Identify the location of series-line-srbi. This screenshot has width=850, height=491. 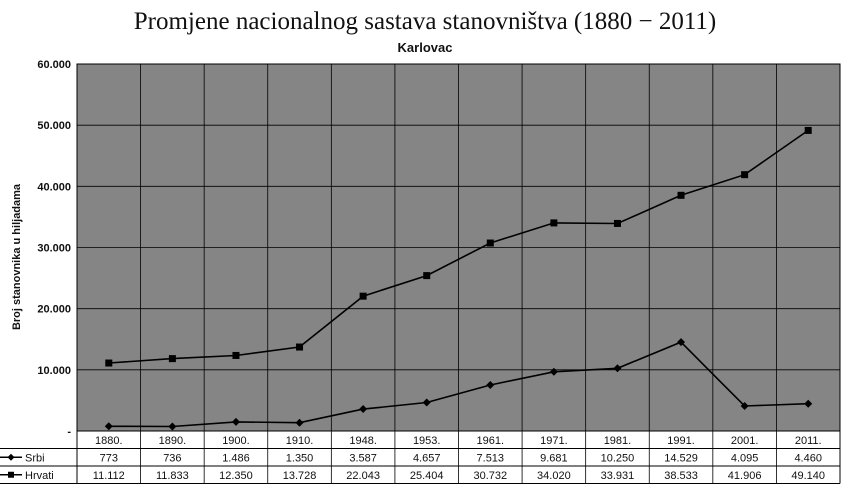
(458, 384).